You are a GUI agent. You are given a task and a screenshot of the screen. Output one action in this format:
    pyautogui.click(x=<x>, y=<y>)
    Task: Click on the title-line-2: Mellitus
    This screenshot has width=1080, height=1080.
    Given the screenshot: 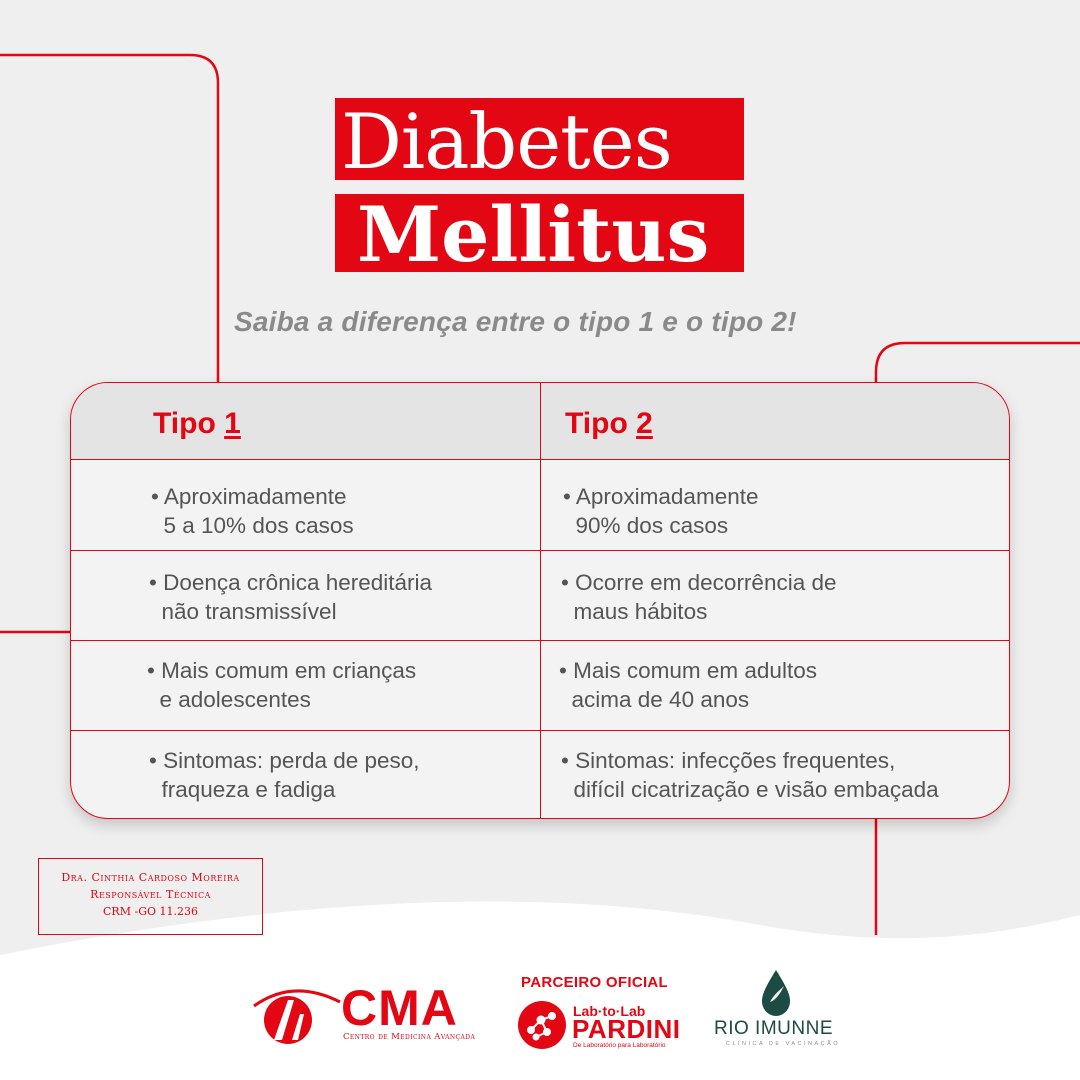 What is the action you would take?
    pyautogui.click(x=539, y=233)
    